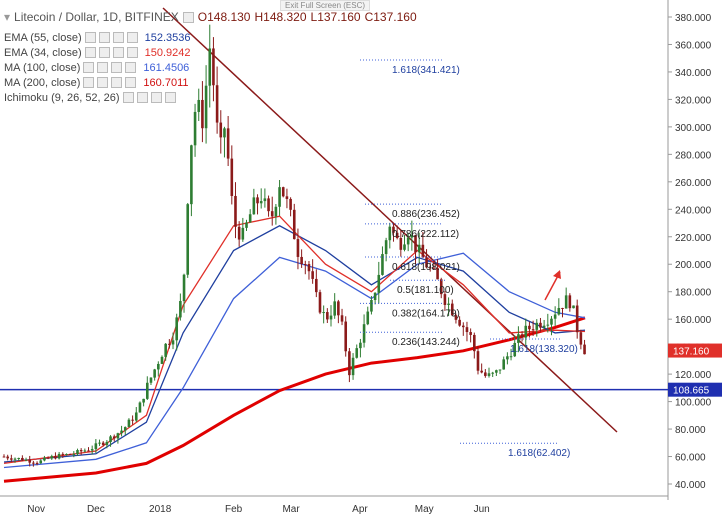 Image resolution: width=722 pixels, height=526 pixels. Describe the element at coordinates (695, 389) in the screenshot. I see `support-price-tag` at that location.